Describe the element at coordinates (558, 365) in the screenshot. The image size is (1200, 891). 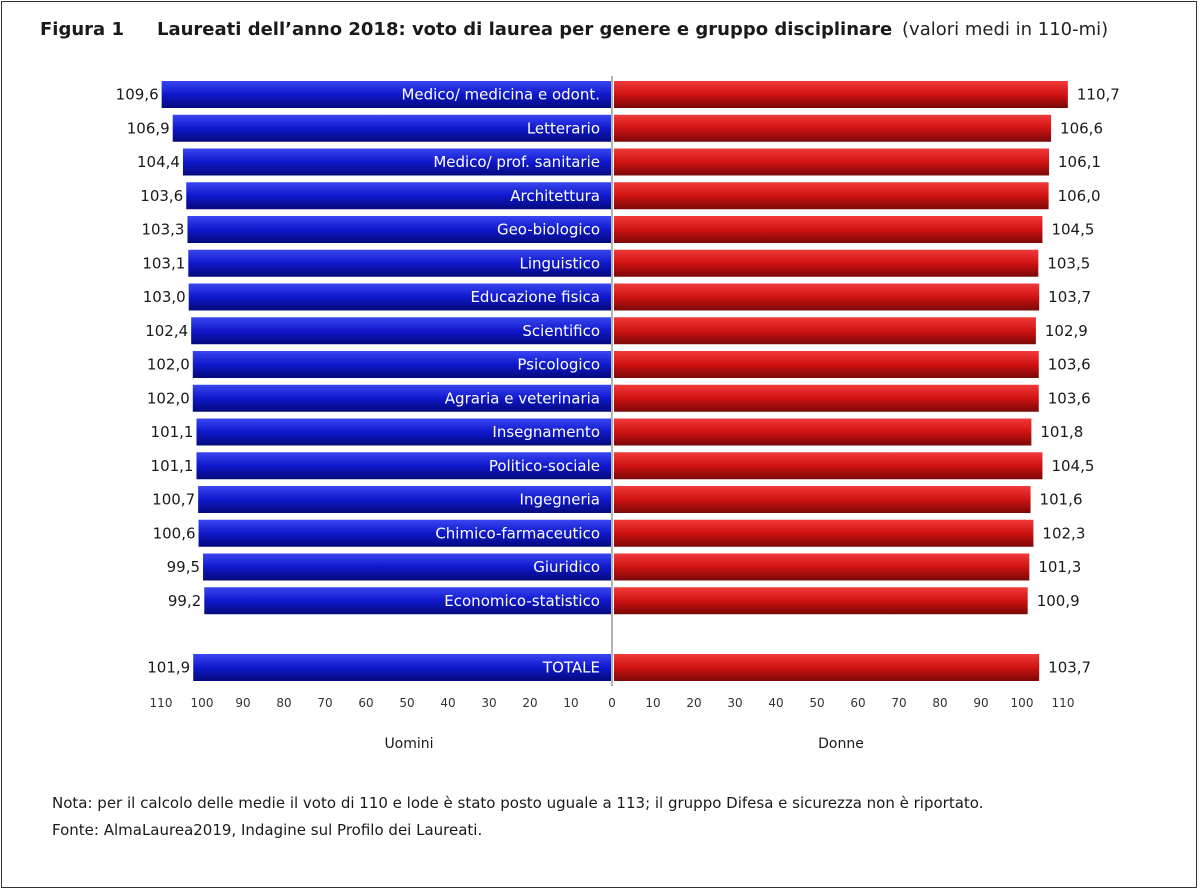
I see `category-label: Psicologico` at that location.